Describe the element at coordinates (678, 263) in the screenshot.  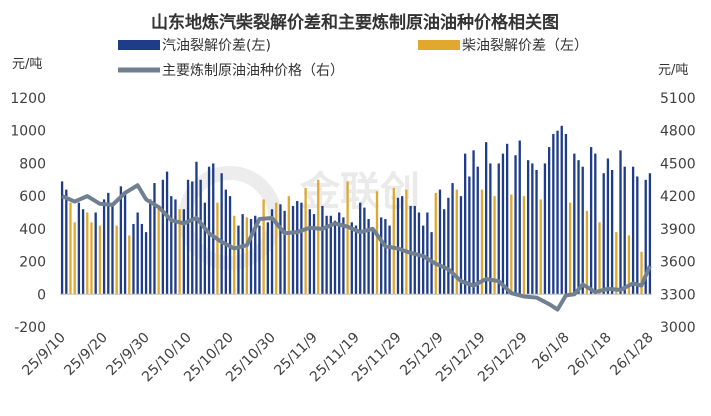
I see `right-tick-label: 3600` at that location.